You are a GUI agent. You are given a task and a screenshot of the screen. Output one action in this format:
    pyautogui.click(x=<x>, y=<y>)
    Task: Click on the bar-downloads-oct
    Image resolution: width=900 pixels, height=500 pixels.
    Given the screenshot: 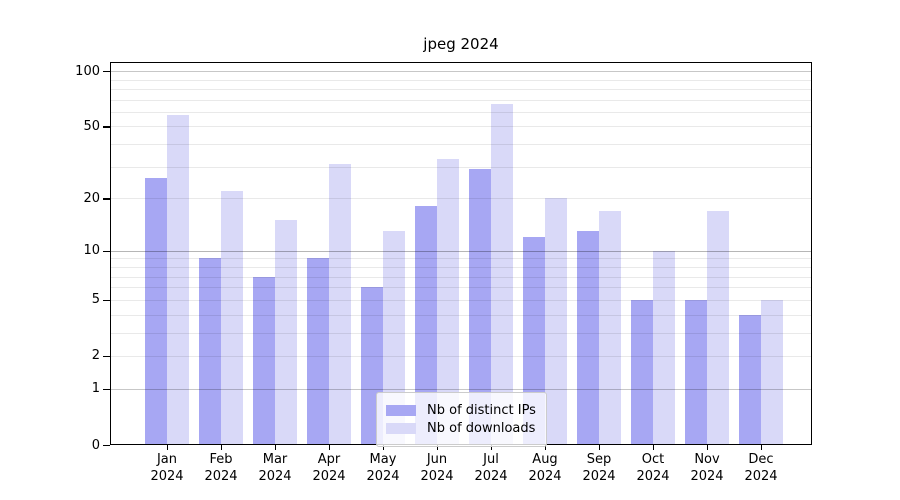 What is the action you would take?
    pyautogui.click(x=664, y=347)
    